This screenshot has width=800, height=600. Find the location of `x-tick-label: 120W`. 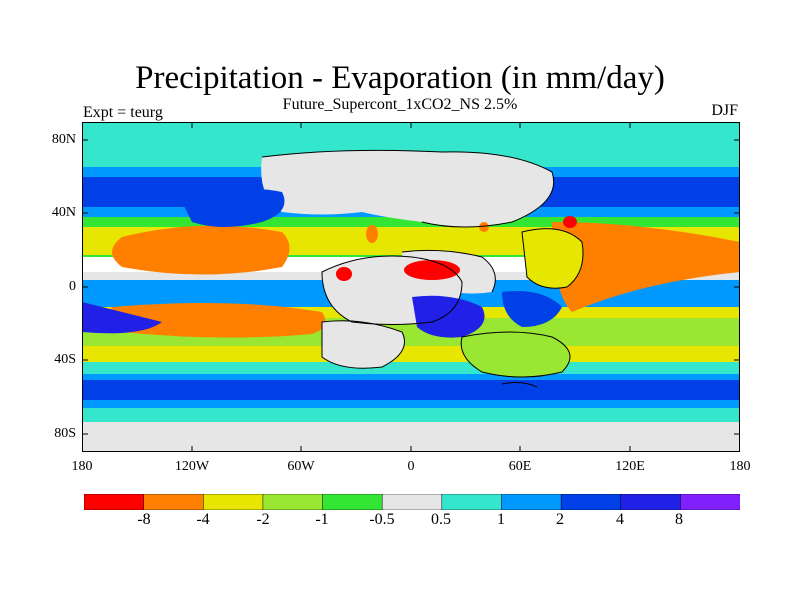

x-tick-label: 120W is located at coordinates (192, 466).